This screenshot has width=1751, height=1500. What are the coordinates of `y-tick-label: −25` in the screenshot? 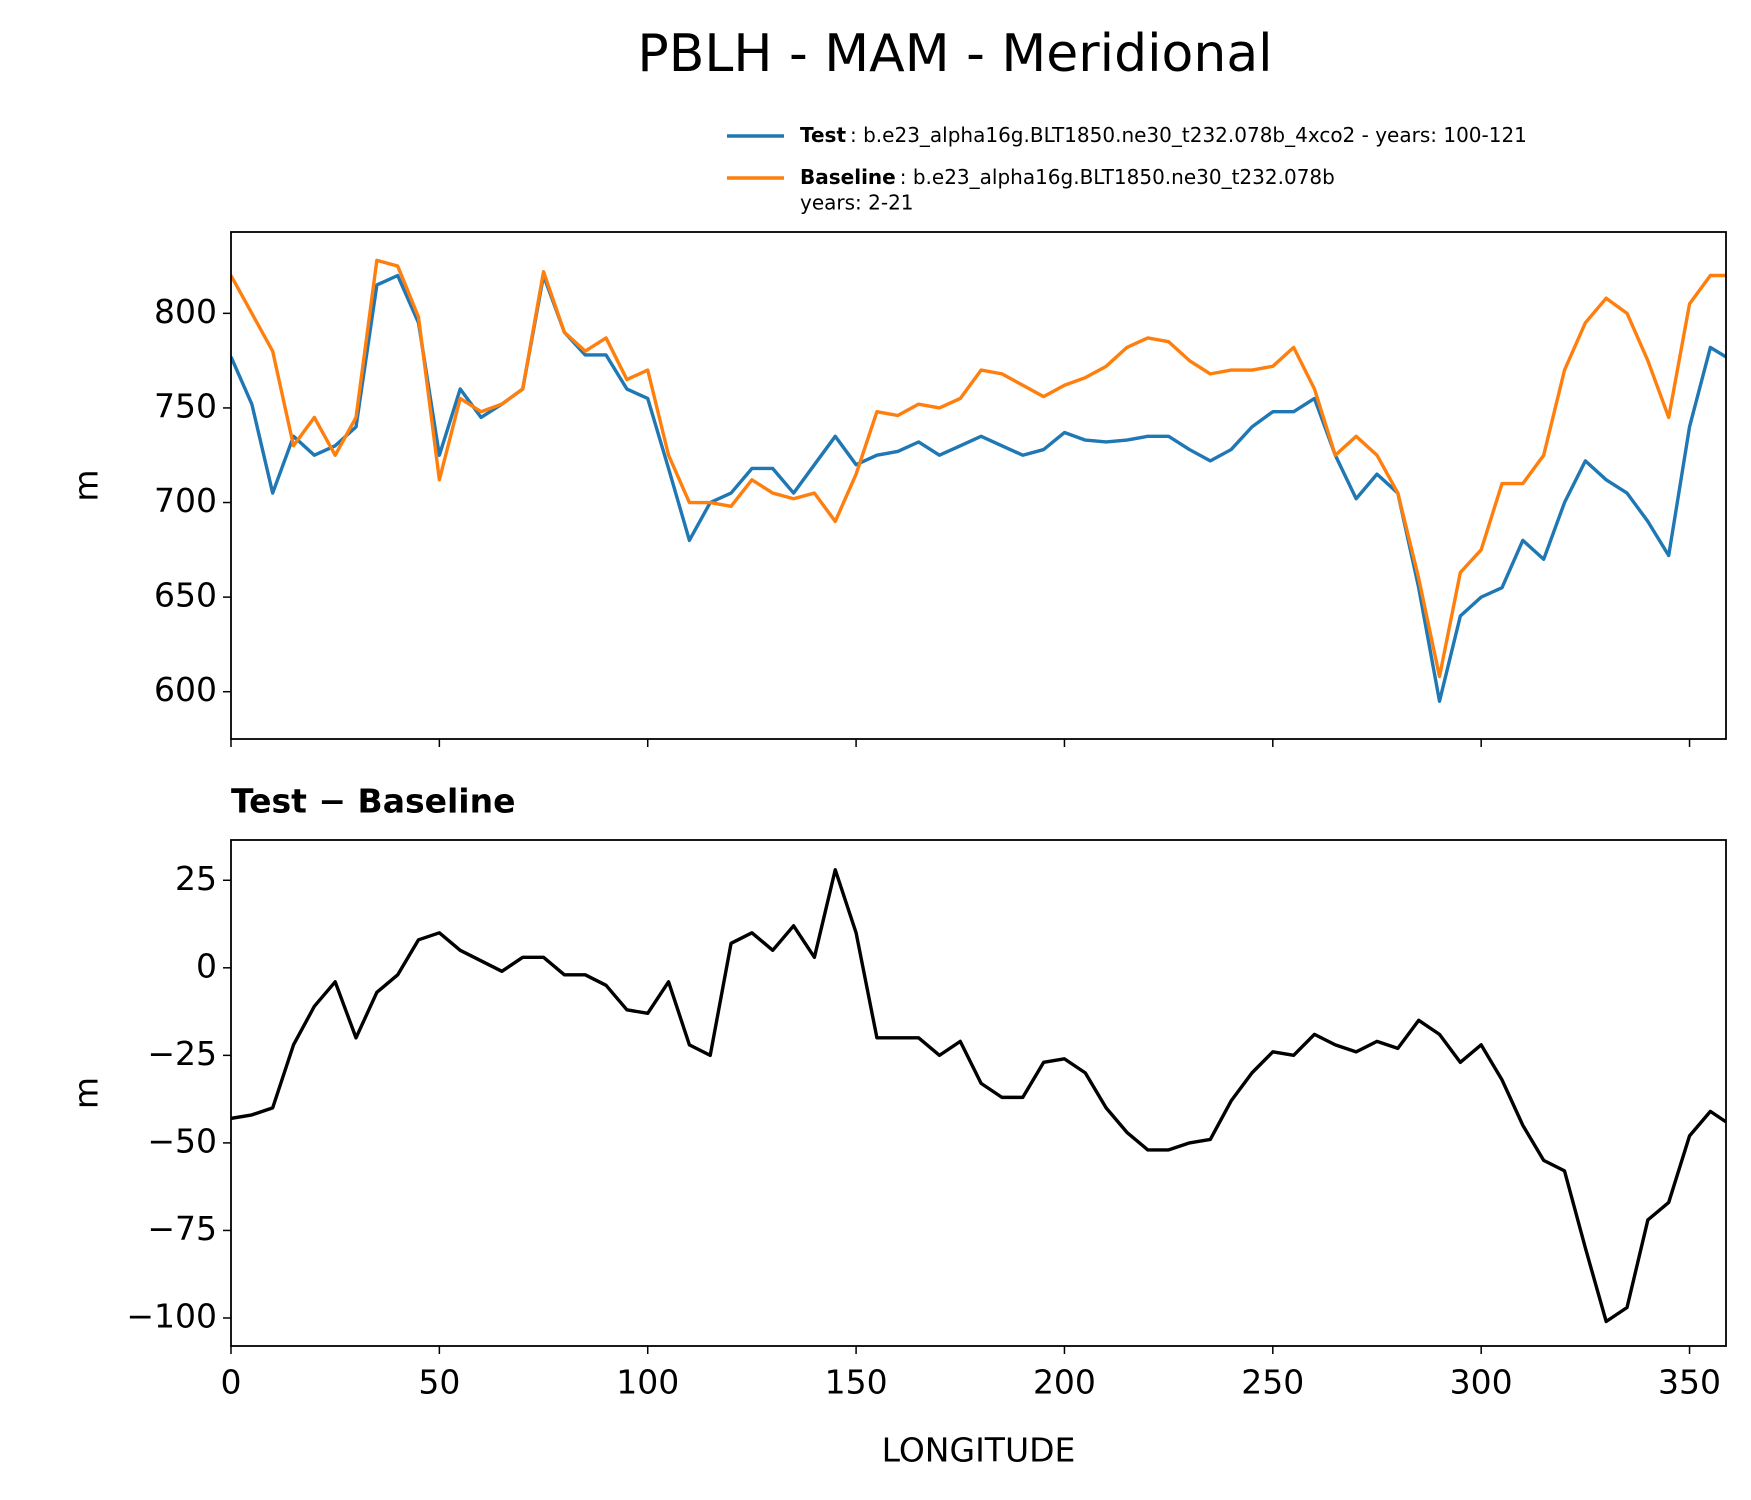 It's located at (182, 1053).